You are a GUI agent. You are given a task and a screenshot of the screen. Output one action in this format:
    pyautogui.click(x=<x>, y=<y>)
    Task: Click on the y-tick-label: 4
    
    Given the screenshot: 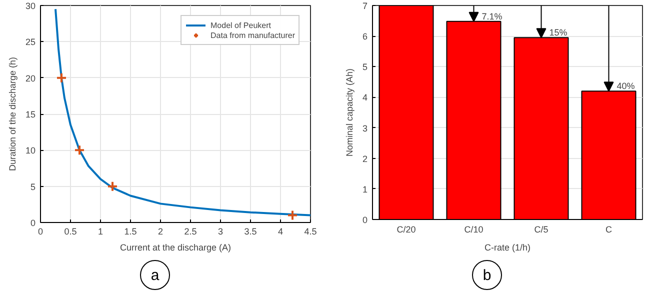 What is the action you would take?
    pyautogui.click(x=365, y=97)
    